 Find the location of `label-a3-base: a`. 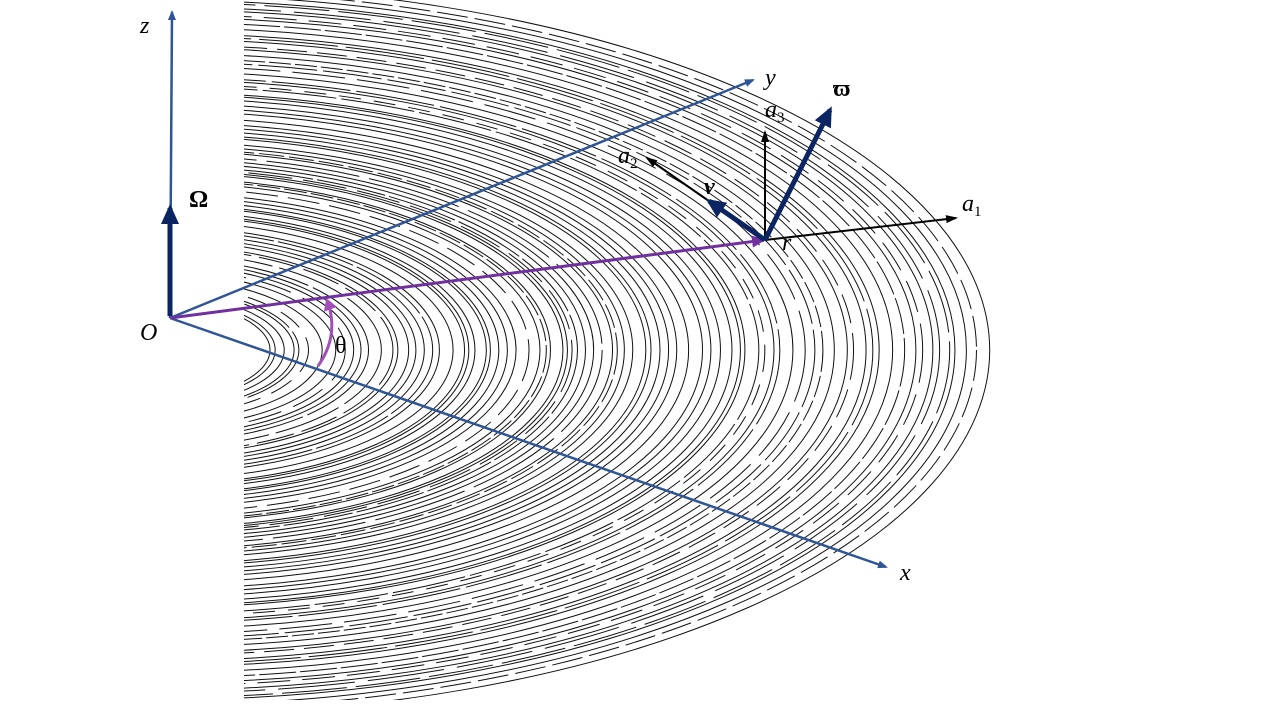

label-a3-base: a is located at coordinates (771, 110).